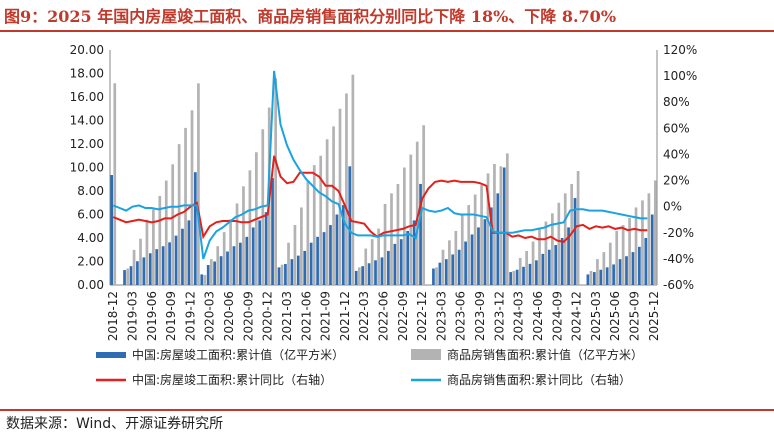 This screenshot has height=436, width=774. I want to click on left-tick-label: 14.00, so click(87, 121).